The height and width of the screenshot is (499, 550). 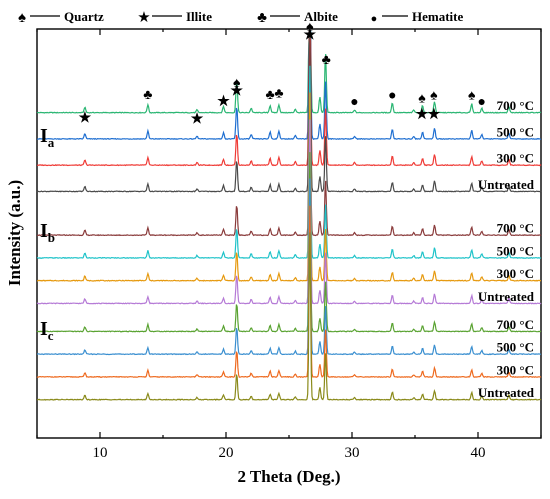 What do you see at coordinates (352, 453) in the screenshot?
I see `x-tick-label: 30` at bounding box center [352, 453].